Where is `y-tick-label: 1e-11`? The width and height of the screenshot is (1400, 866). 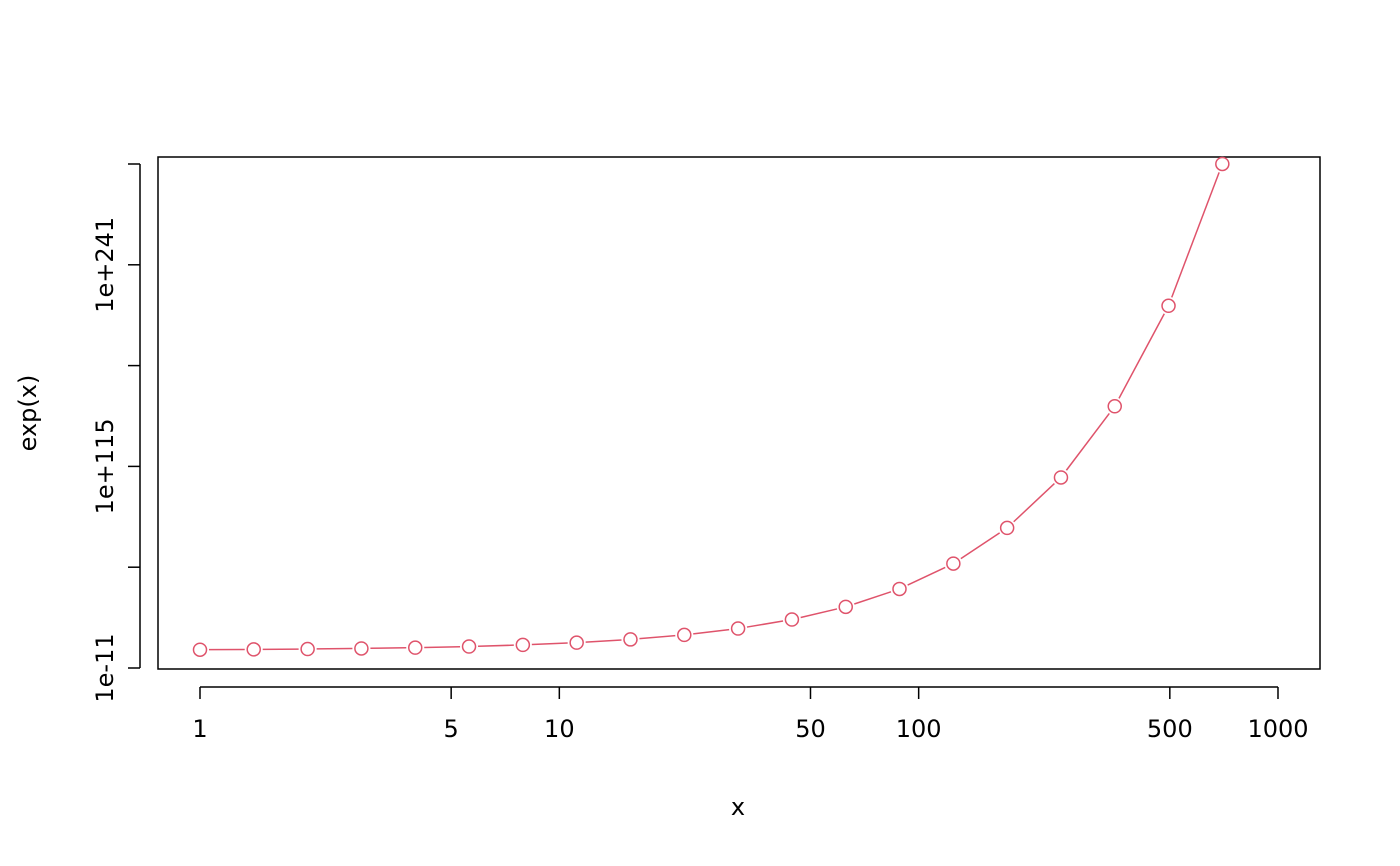 y-tick-label: 1e-11 is located at coordinates (105, 667).